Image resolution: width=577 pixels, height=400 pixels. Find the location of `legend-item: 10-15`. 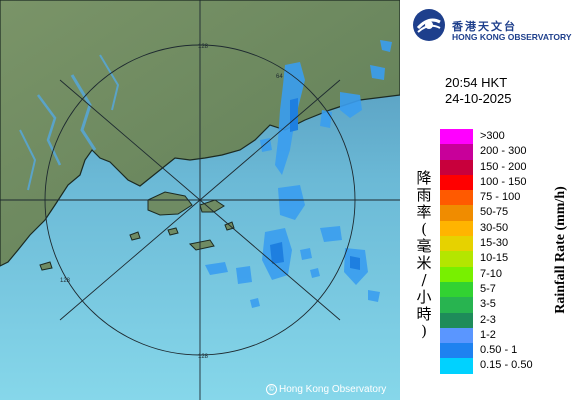

legend-item: 10-15 is located at coordinates (500, 259).